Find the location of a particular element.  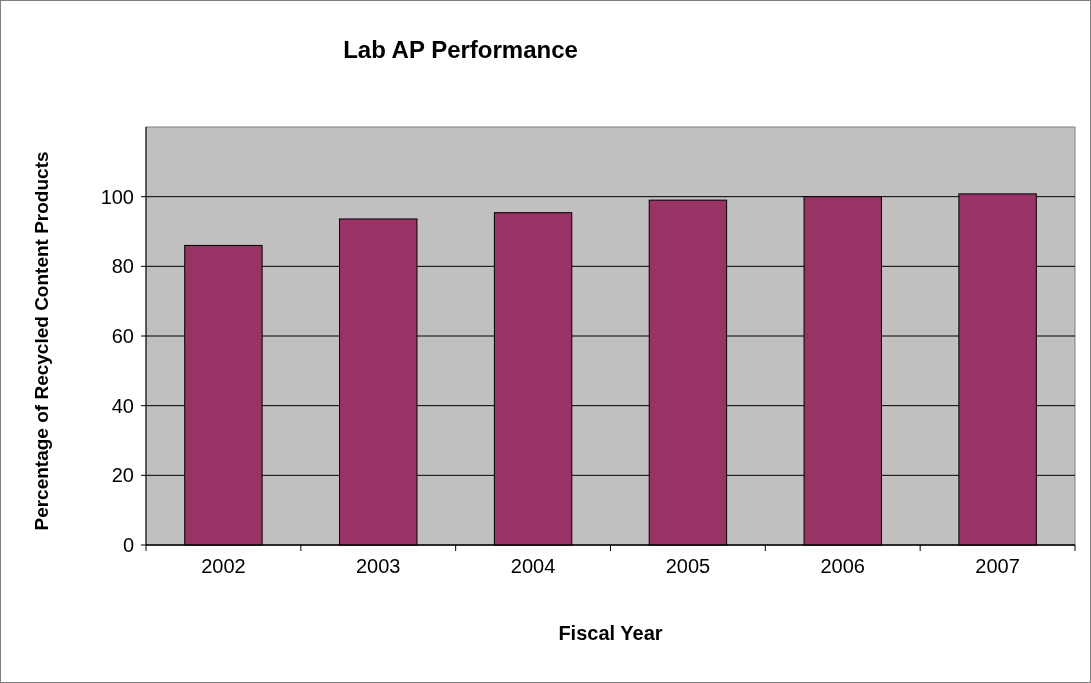

x-tick-label: 2007 is located at coordinates (997, 566).